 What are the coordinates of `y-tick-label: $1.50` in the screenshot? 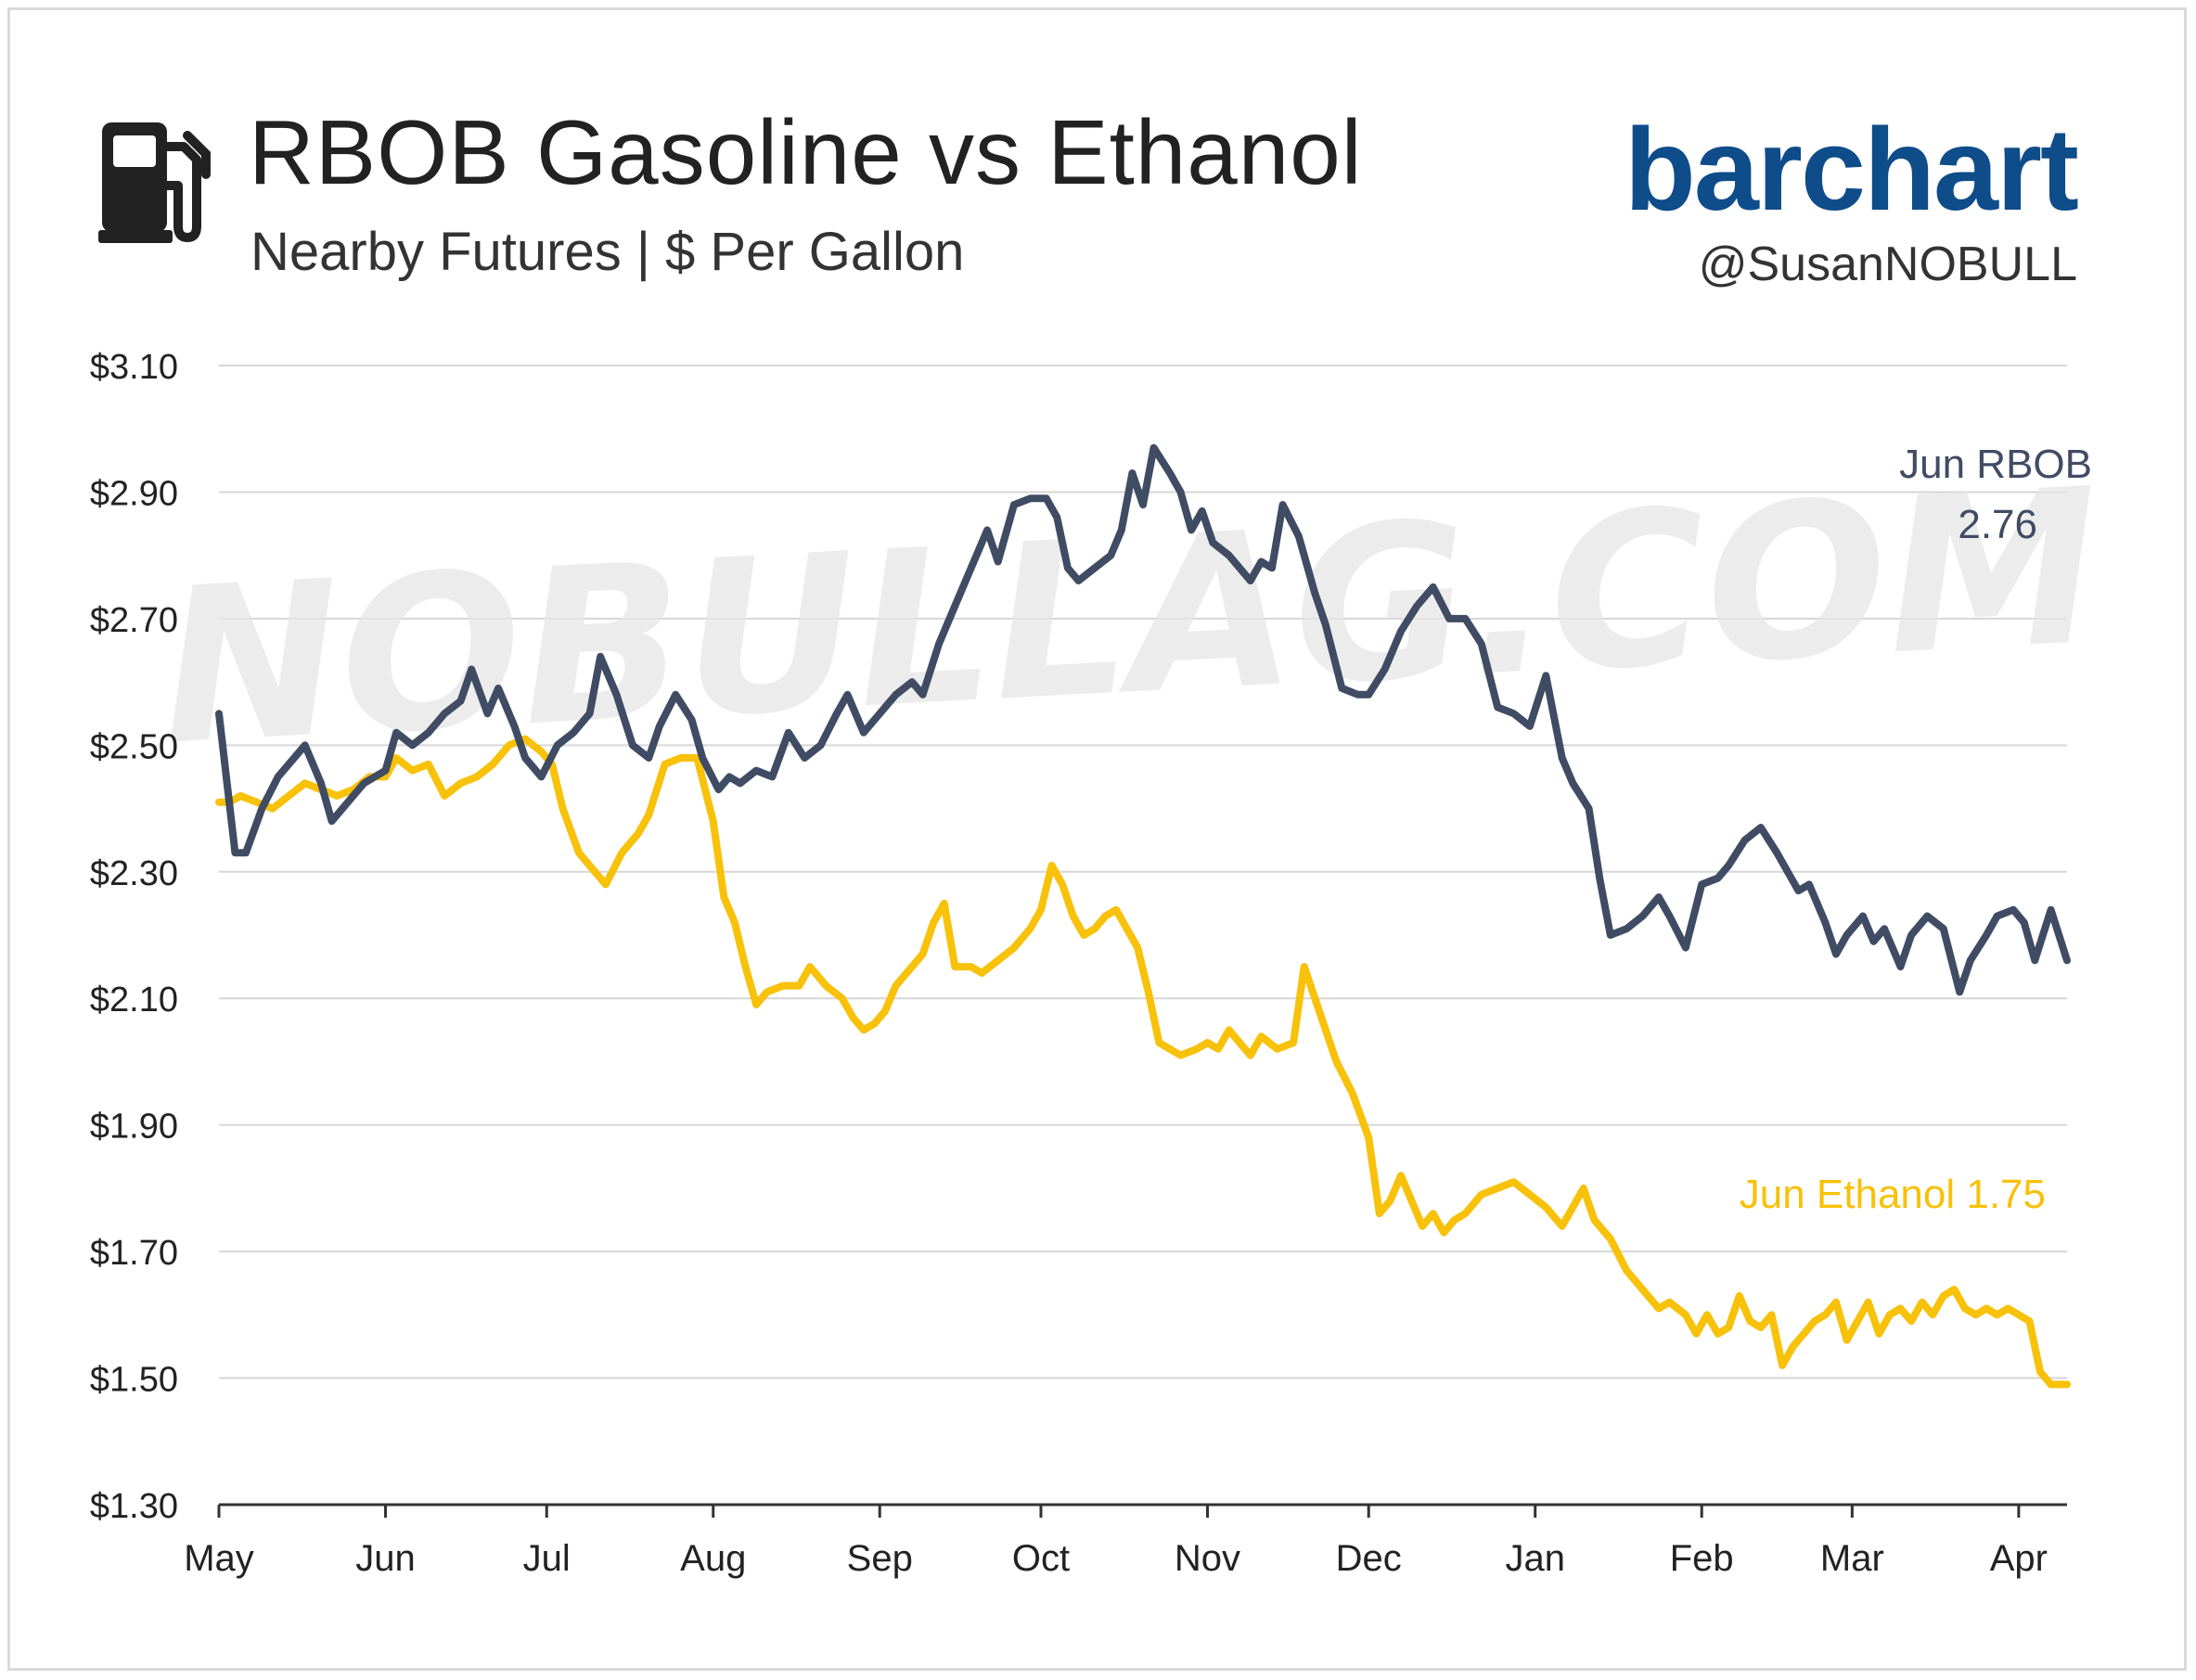 It's located at (134, 1380).